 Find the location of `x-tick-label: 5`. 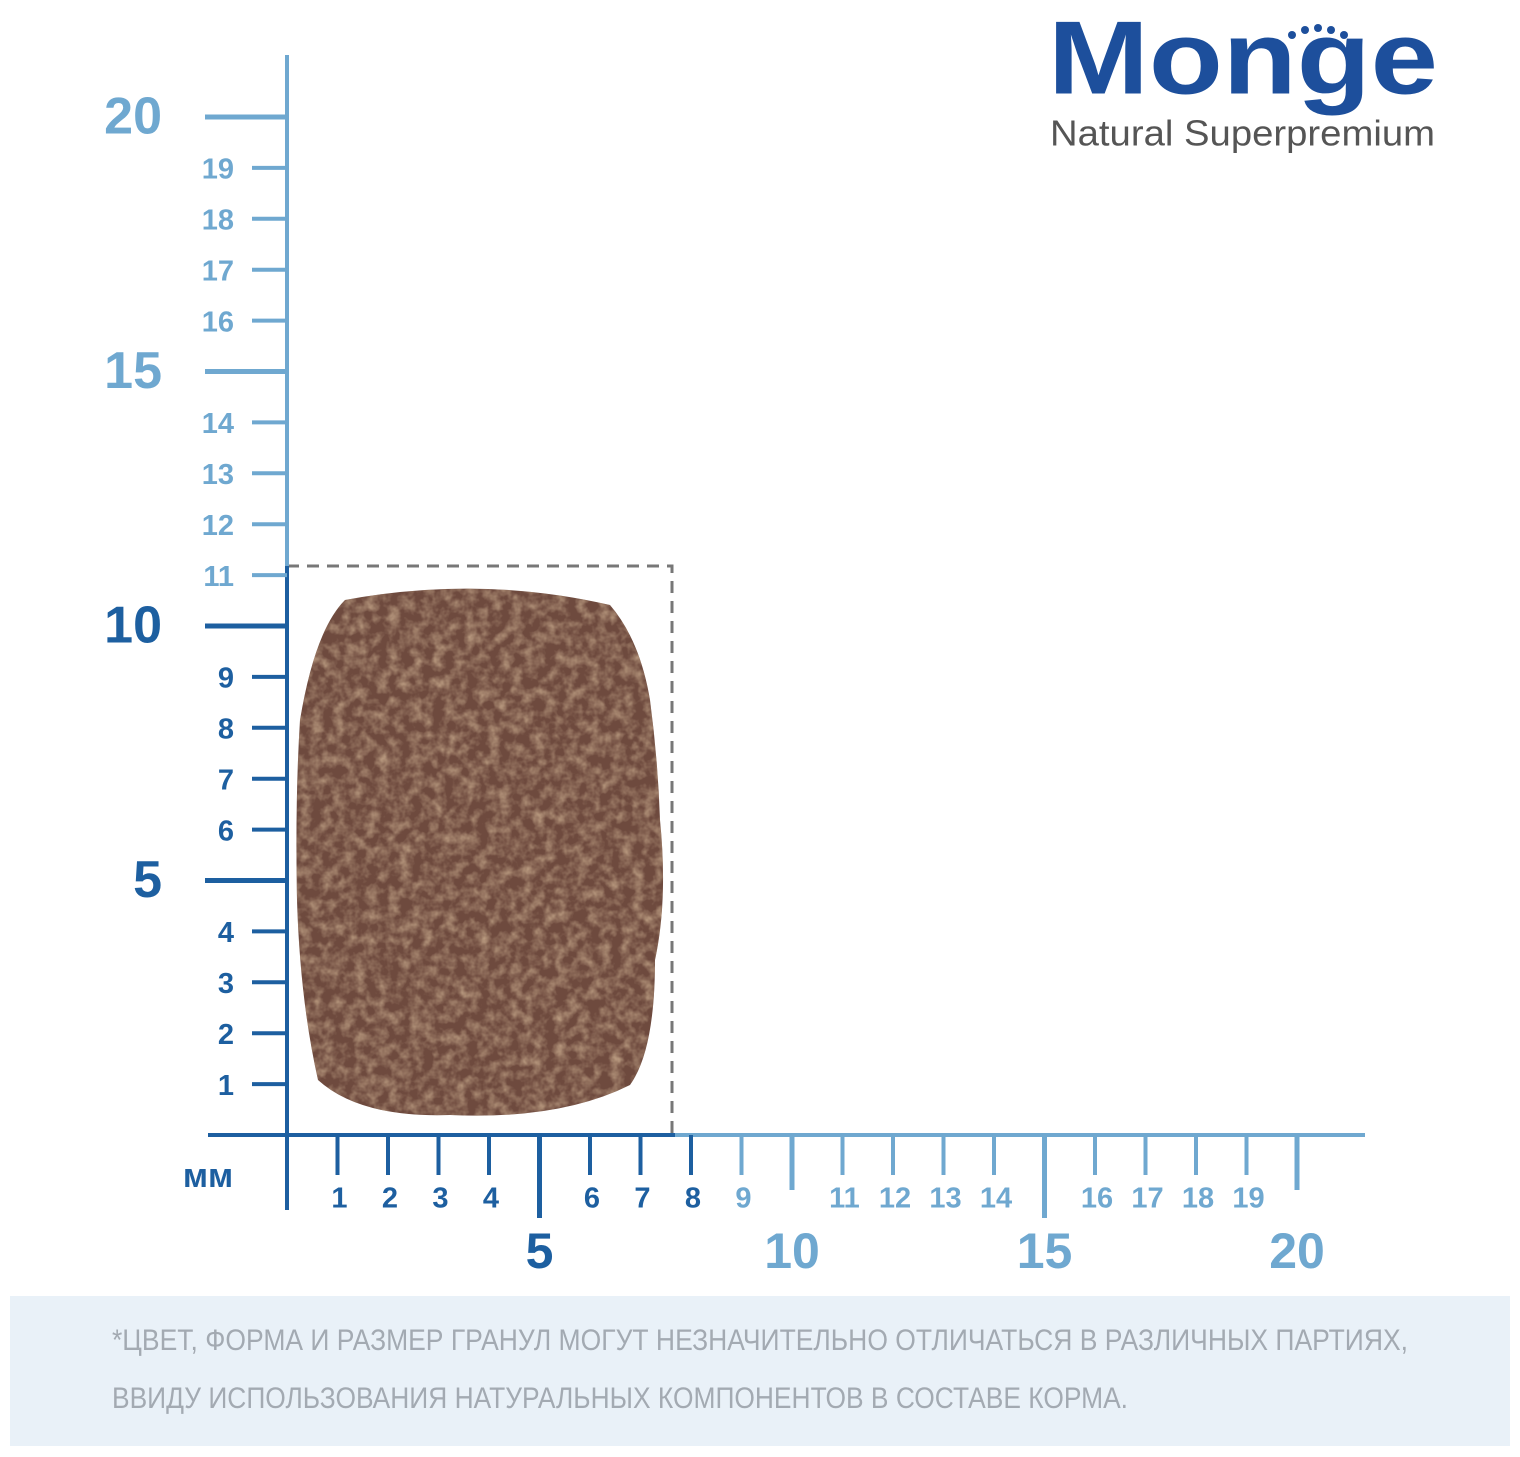

x-tick-label: 5 is located at coordinates (540, 1251).